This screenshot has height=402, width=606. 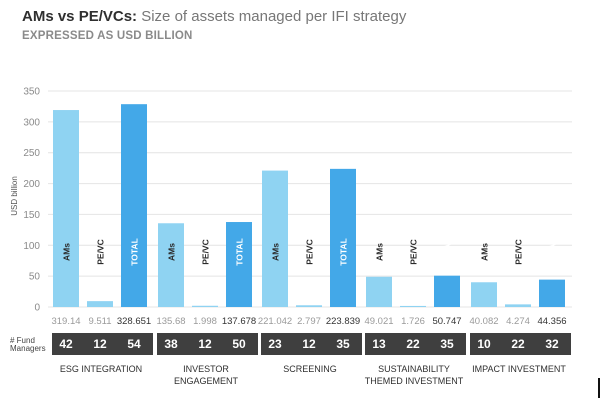 I want to click on bar-value-label: 49.021, so click(x=378, y=321).